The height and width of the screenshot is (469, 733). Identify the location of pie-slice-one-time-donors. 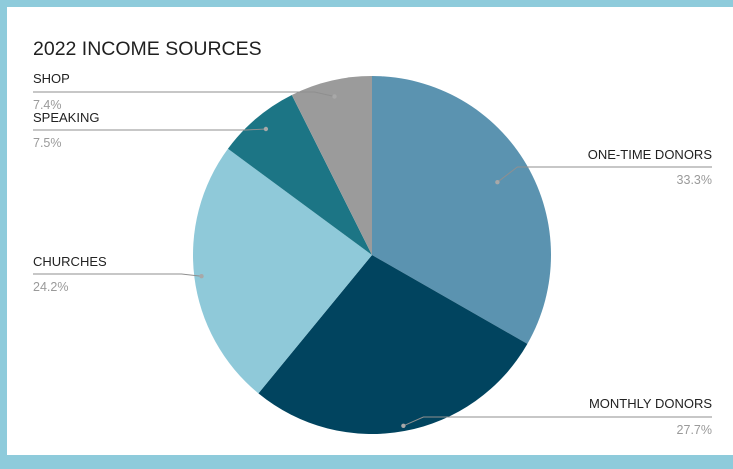
(461, 210).